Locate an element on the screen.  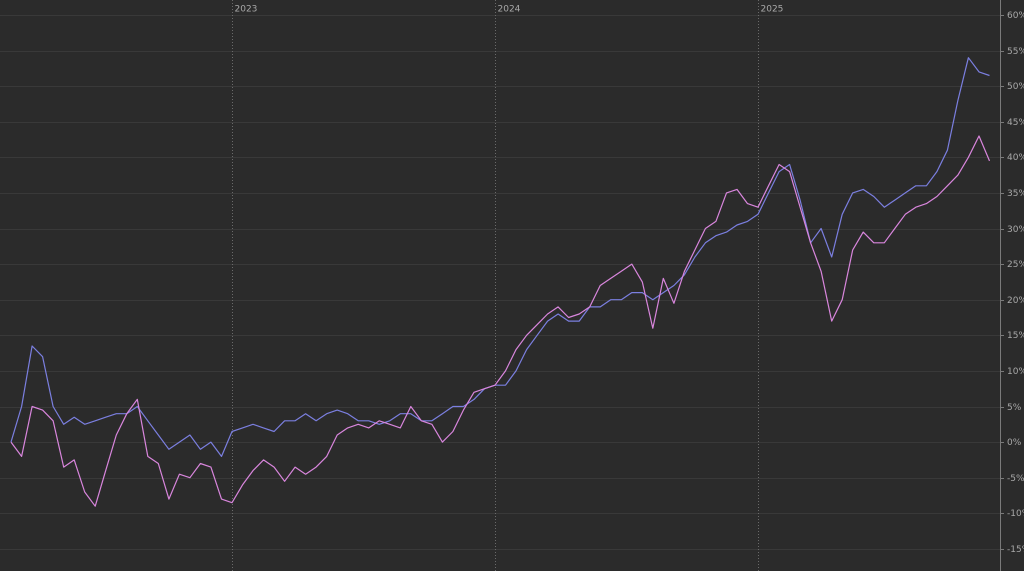
y-tick-label: 30% is located at coordinates (1015, 230).